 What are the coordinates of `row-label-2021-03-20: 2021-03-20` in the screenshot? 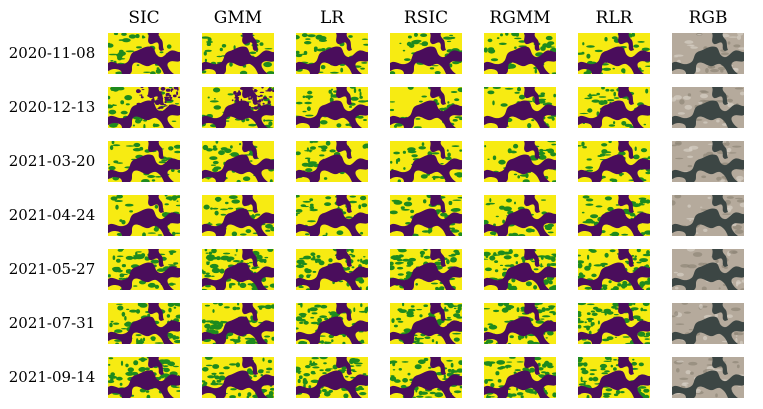 It's located at (52, 161).